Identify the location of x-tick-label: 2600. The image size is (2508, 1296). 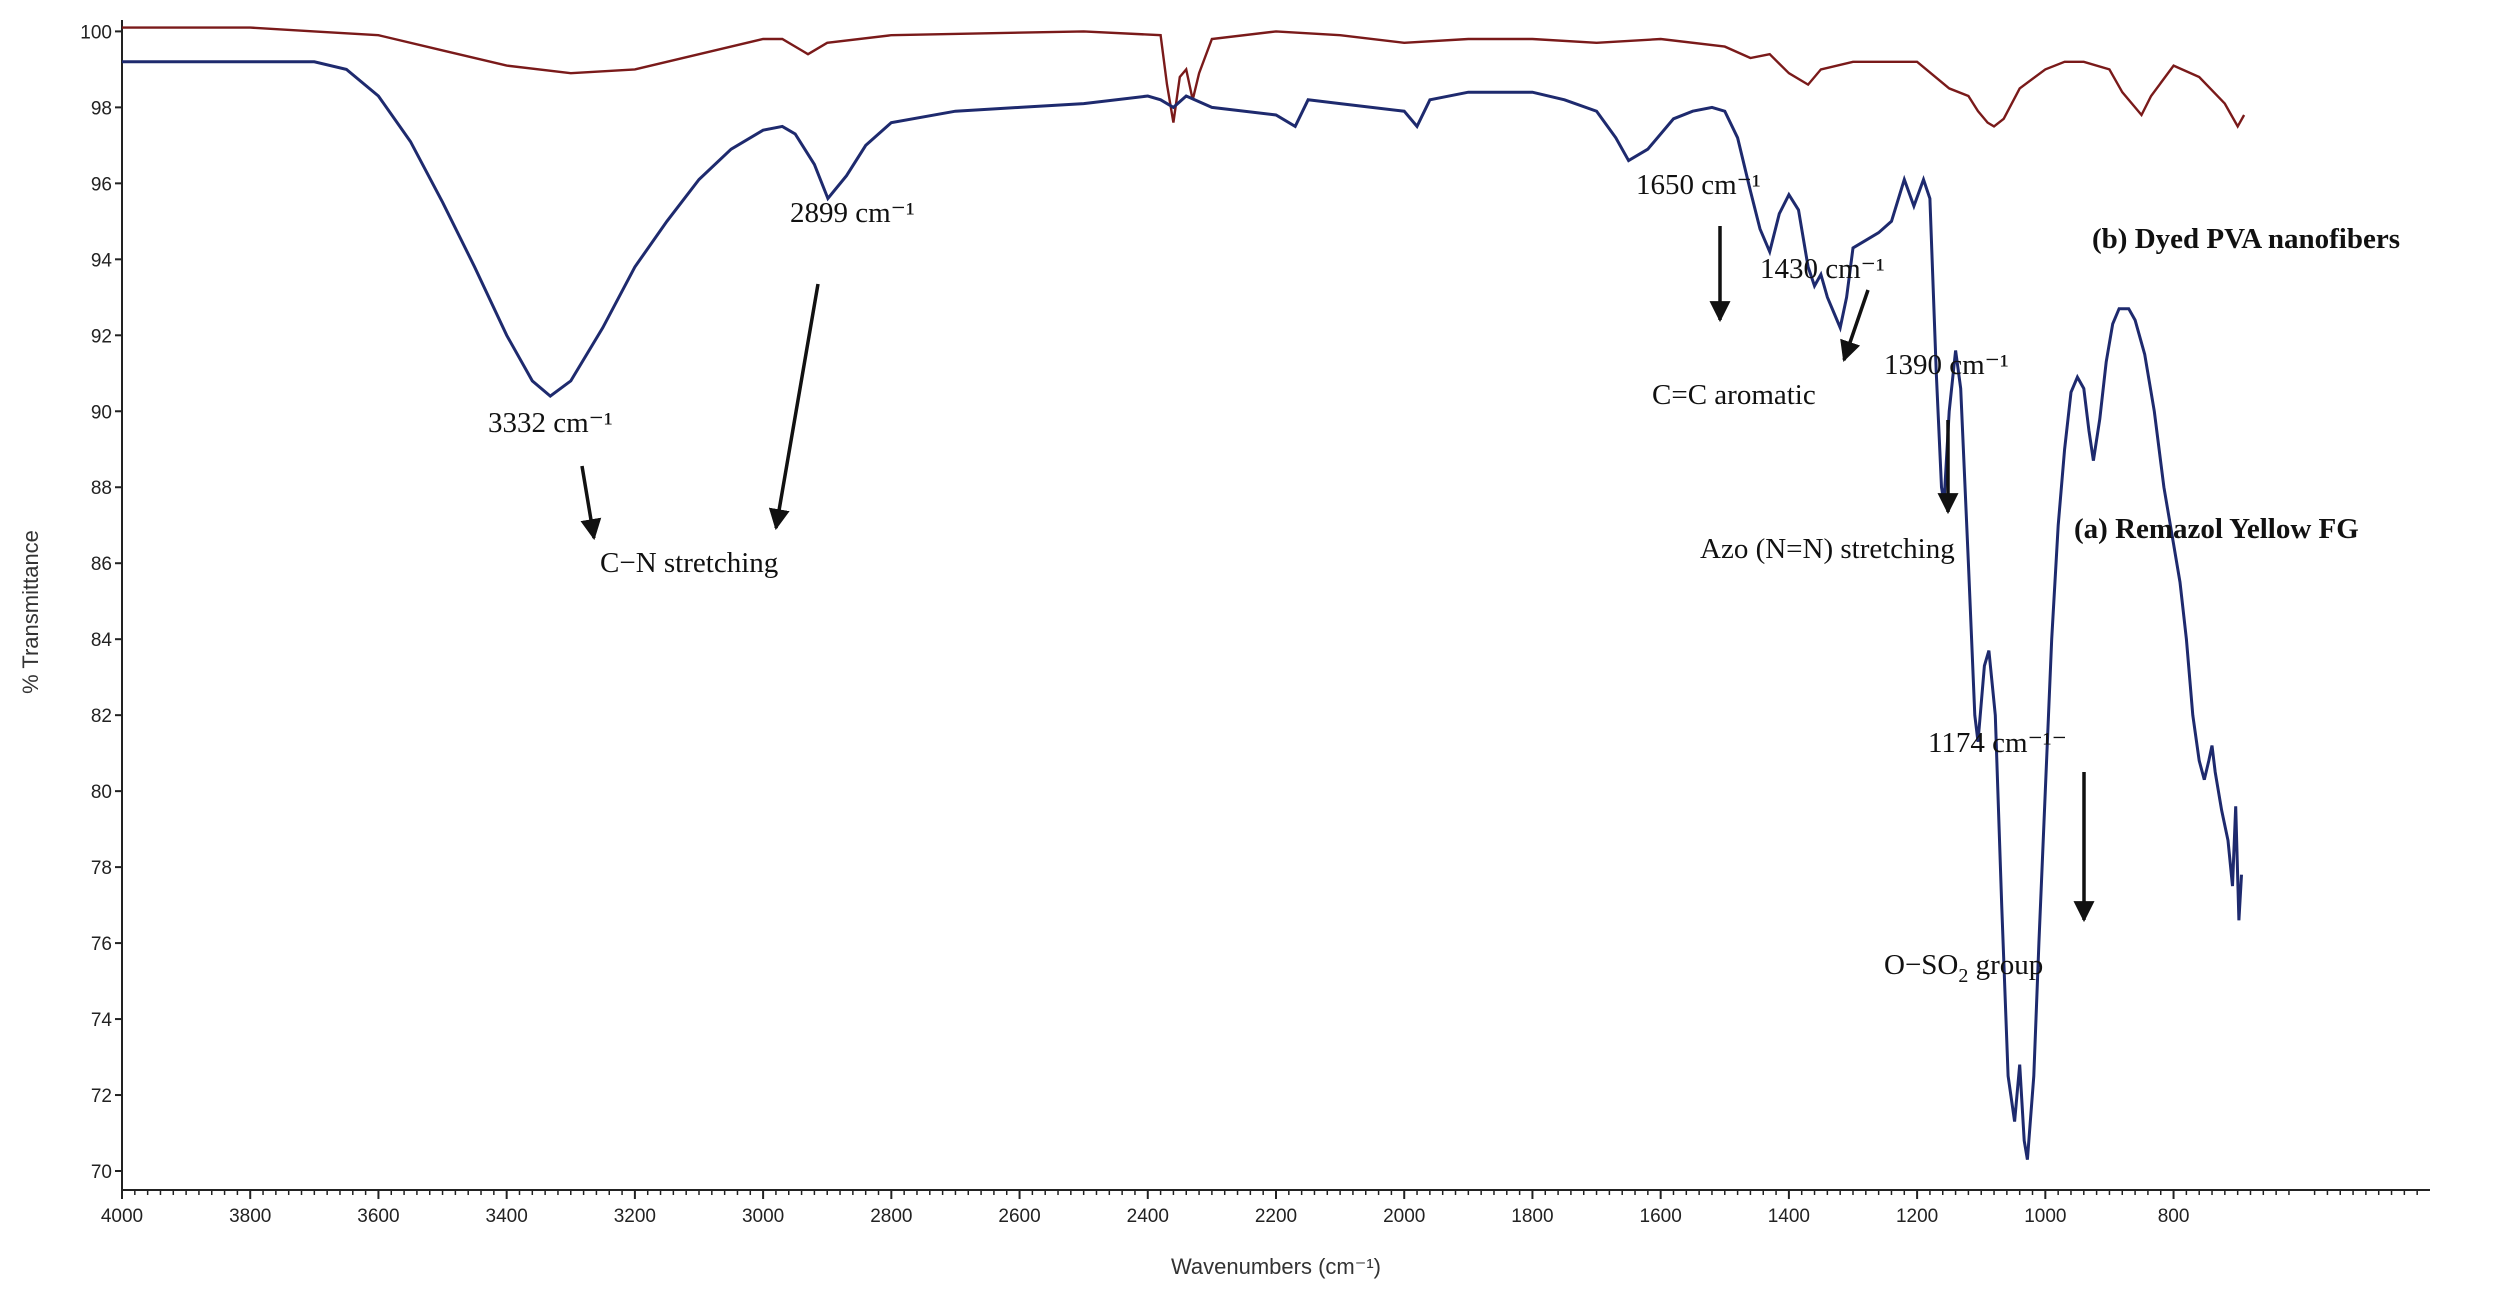
(1019, 1216).